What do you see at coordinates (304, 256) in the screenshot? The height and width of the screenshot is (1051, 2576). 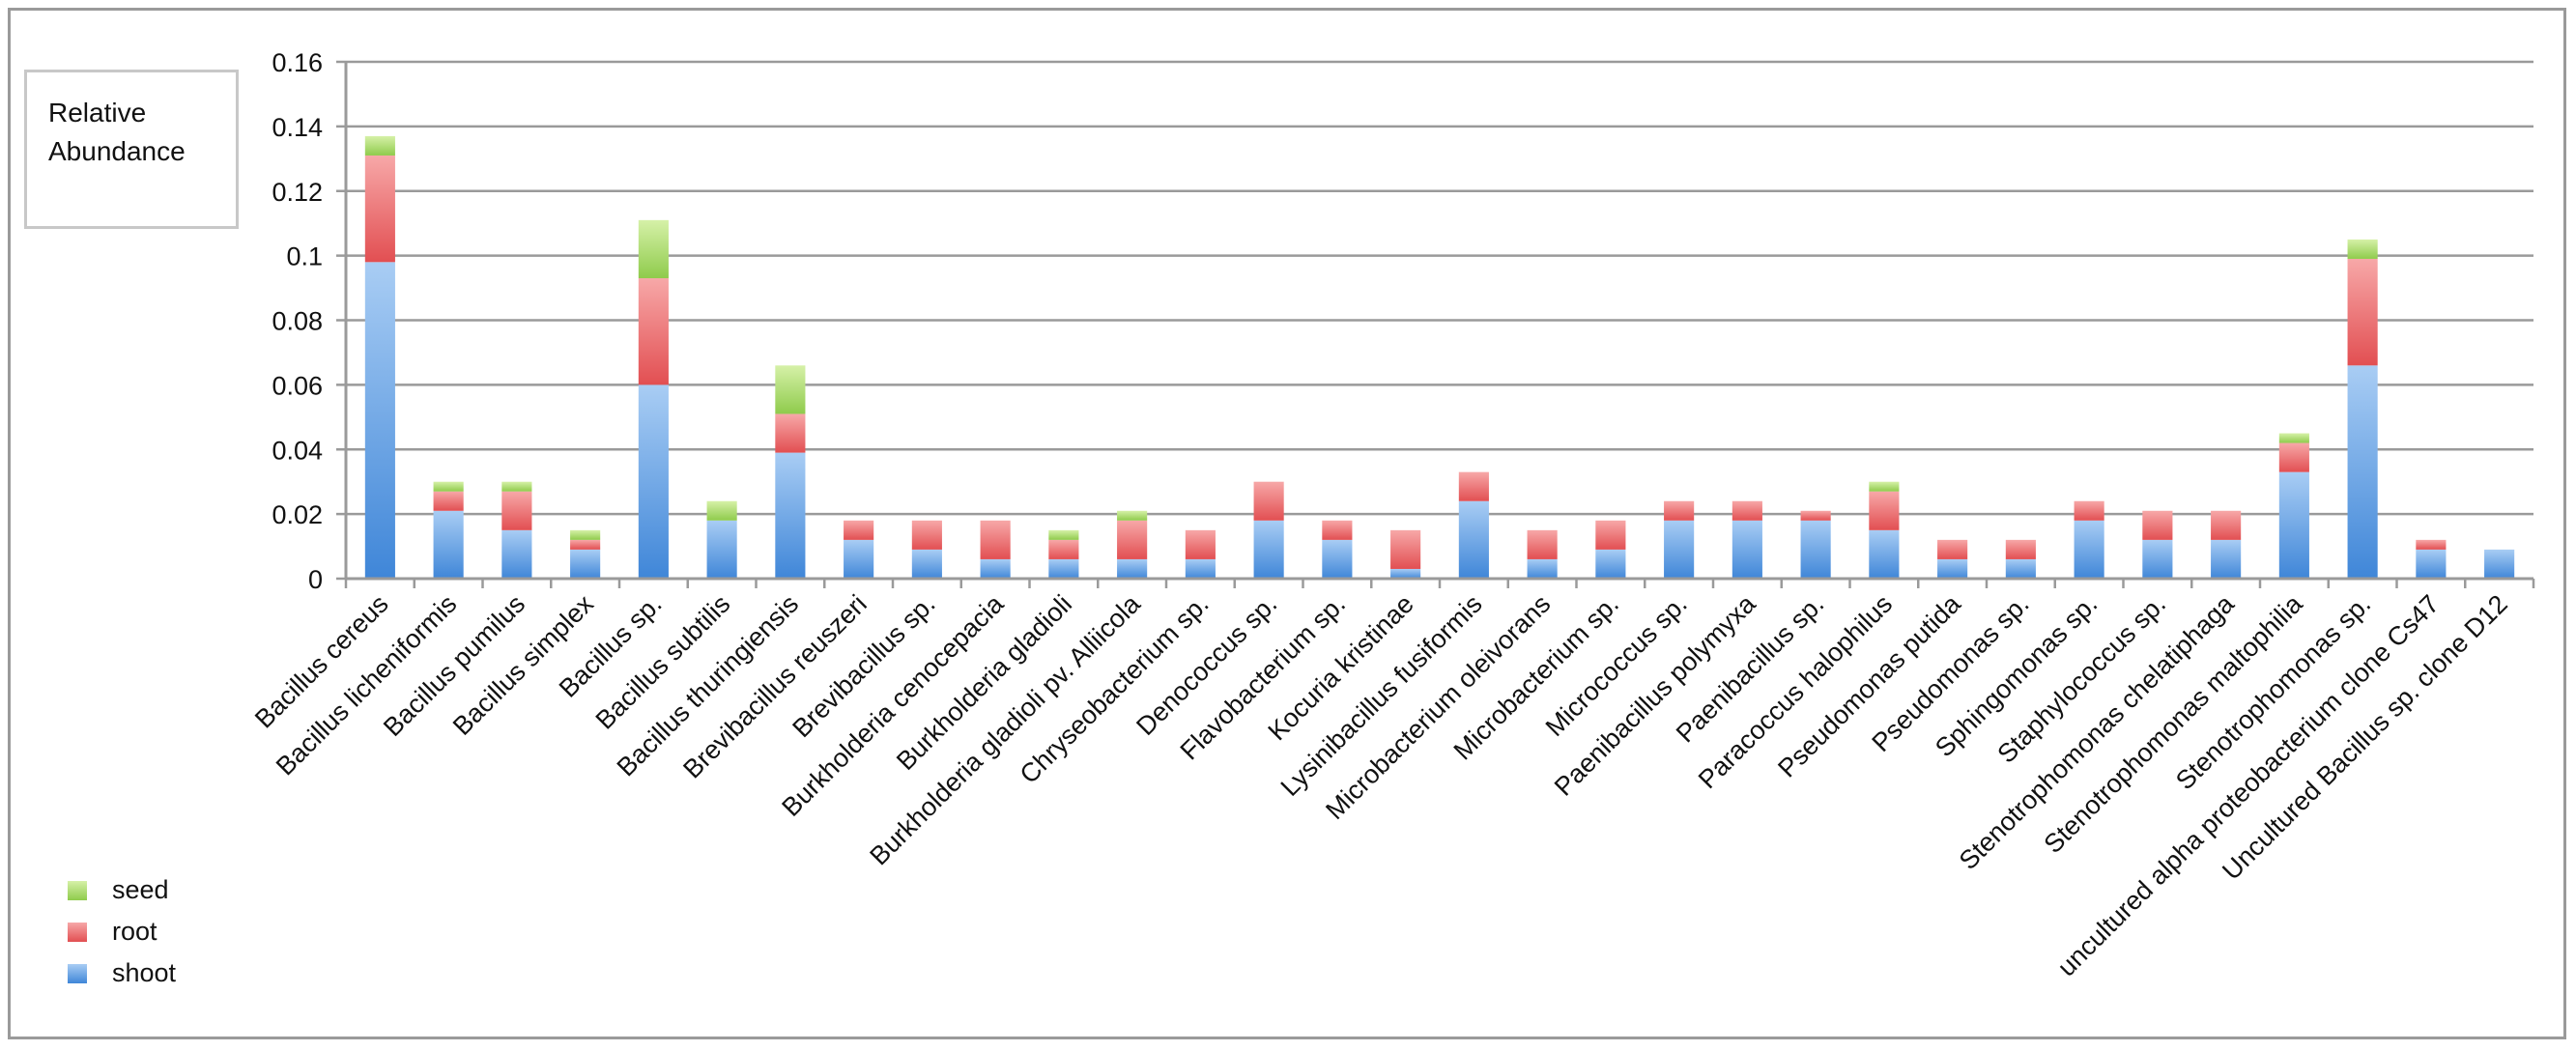 I see `y-tick-label: 0.1` at bounding box center [304, 256].